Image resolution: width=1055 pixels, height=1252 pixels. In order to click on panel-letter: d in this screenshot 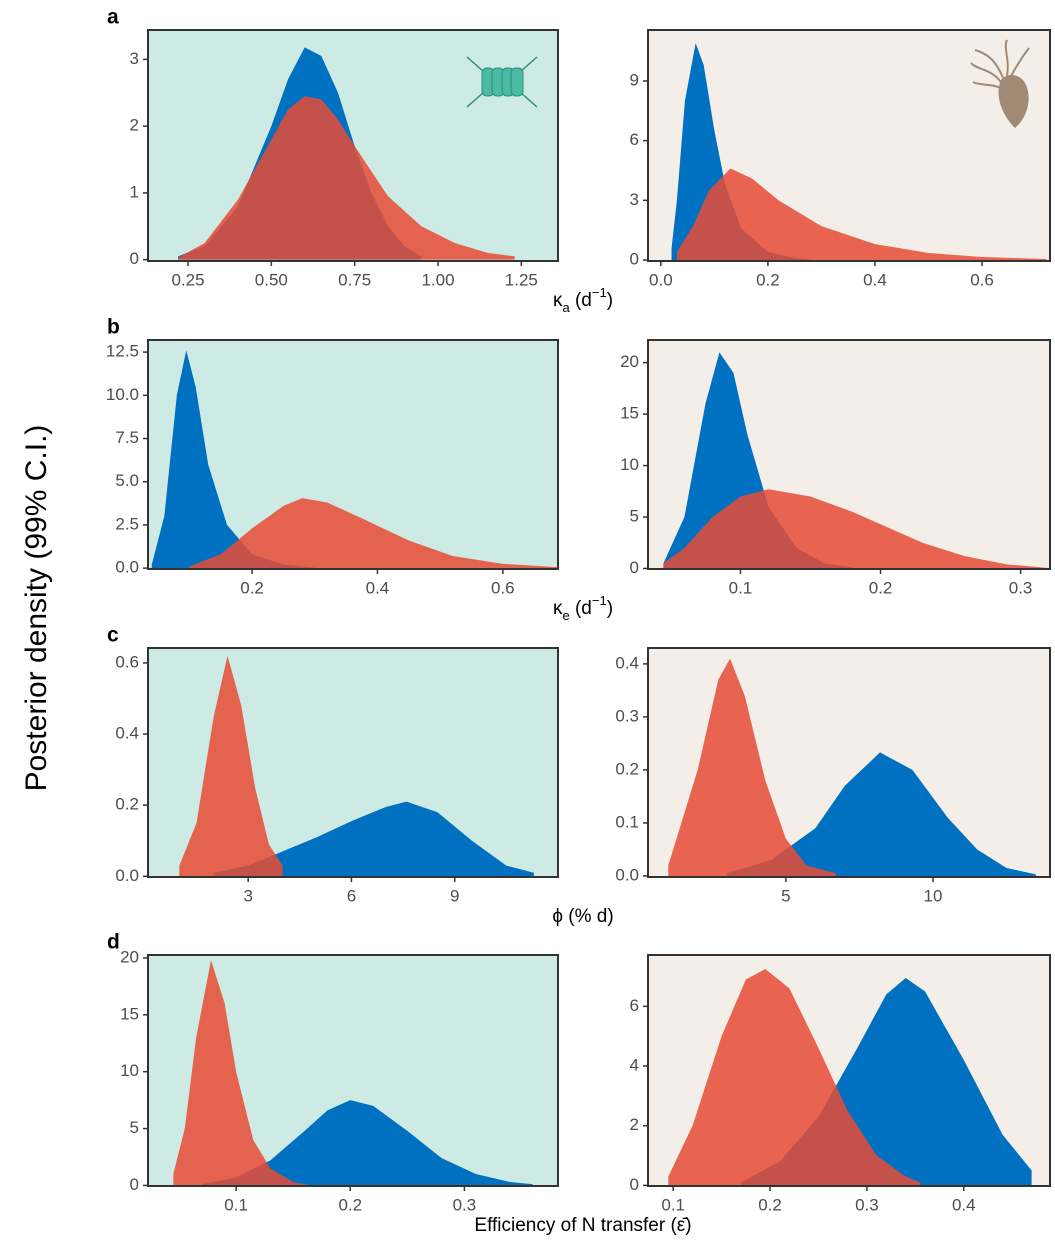, I will do `click(113, 942)`.